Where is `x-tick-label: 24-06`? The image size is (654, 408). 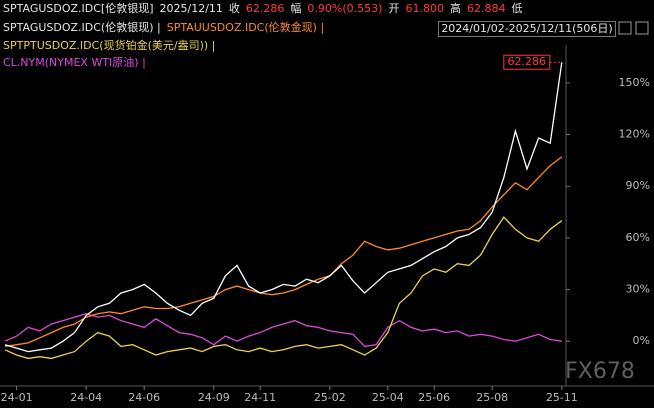 x-tick-label: 24-06 is located at coordinates (144, 397).